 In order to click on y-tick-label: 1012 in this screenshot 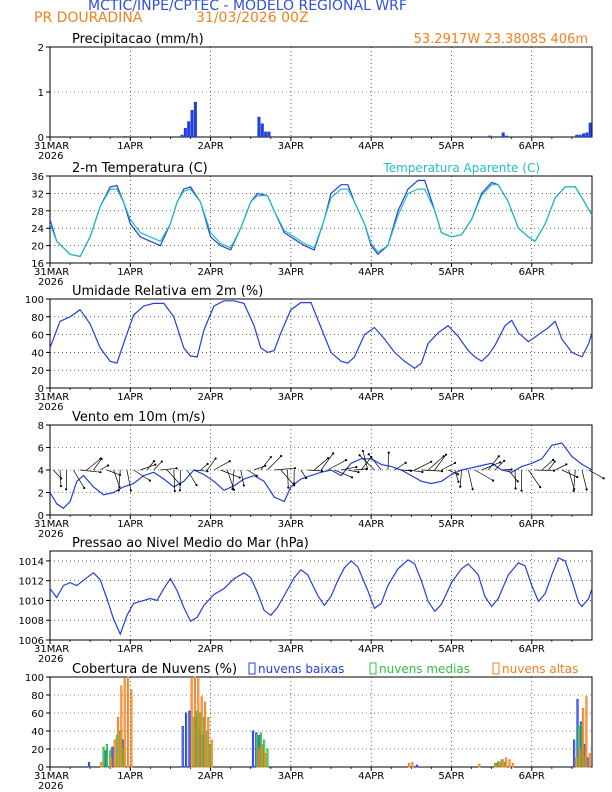, I will do `click(31, 582)`.